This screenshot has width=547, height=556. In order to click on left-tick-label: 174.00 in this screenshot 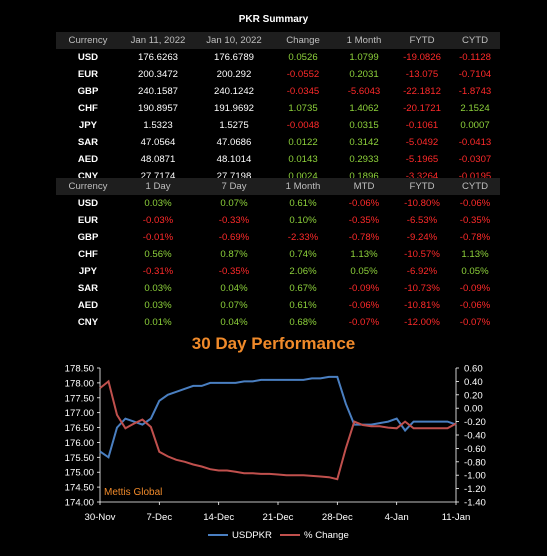, I will do `click(79, 503)`.